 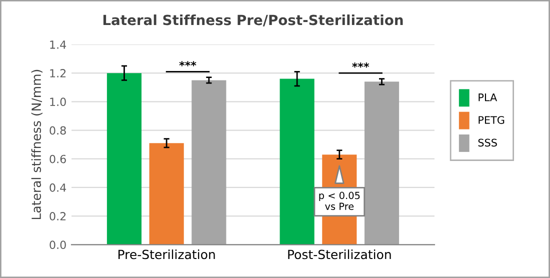 I want to click on legend-label: SSS, so click(x=487, y=142).